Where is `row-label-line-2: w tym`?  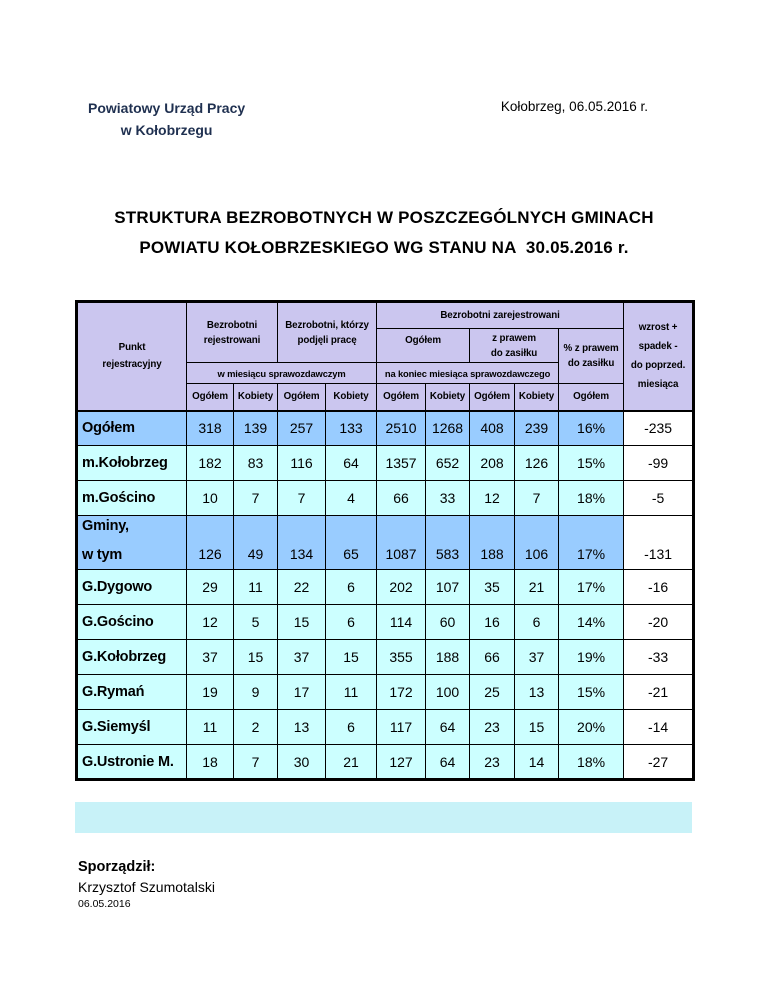
row-label-line-2: w tym is located at coordinates (102, 555).